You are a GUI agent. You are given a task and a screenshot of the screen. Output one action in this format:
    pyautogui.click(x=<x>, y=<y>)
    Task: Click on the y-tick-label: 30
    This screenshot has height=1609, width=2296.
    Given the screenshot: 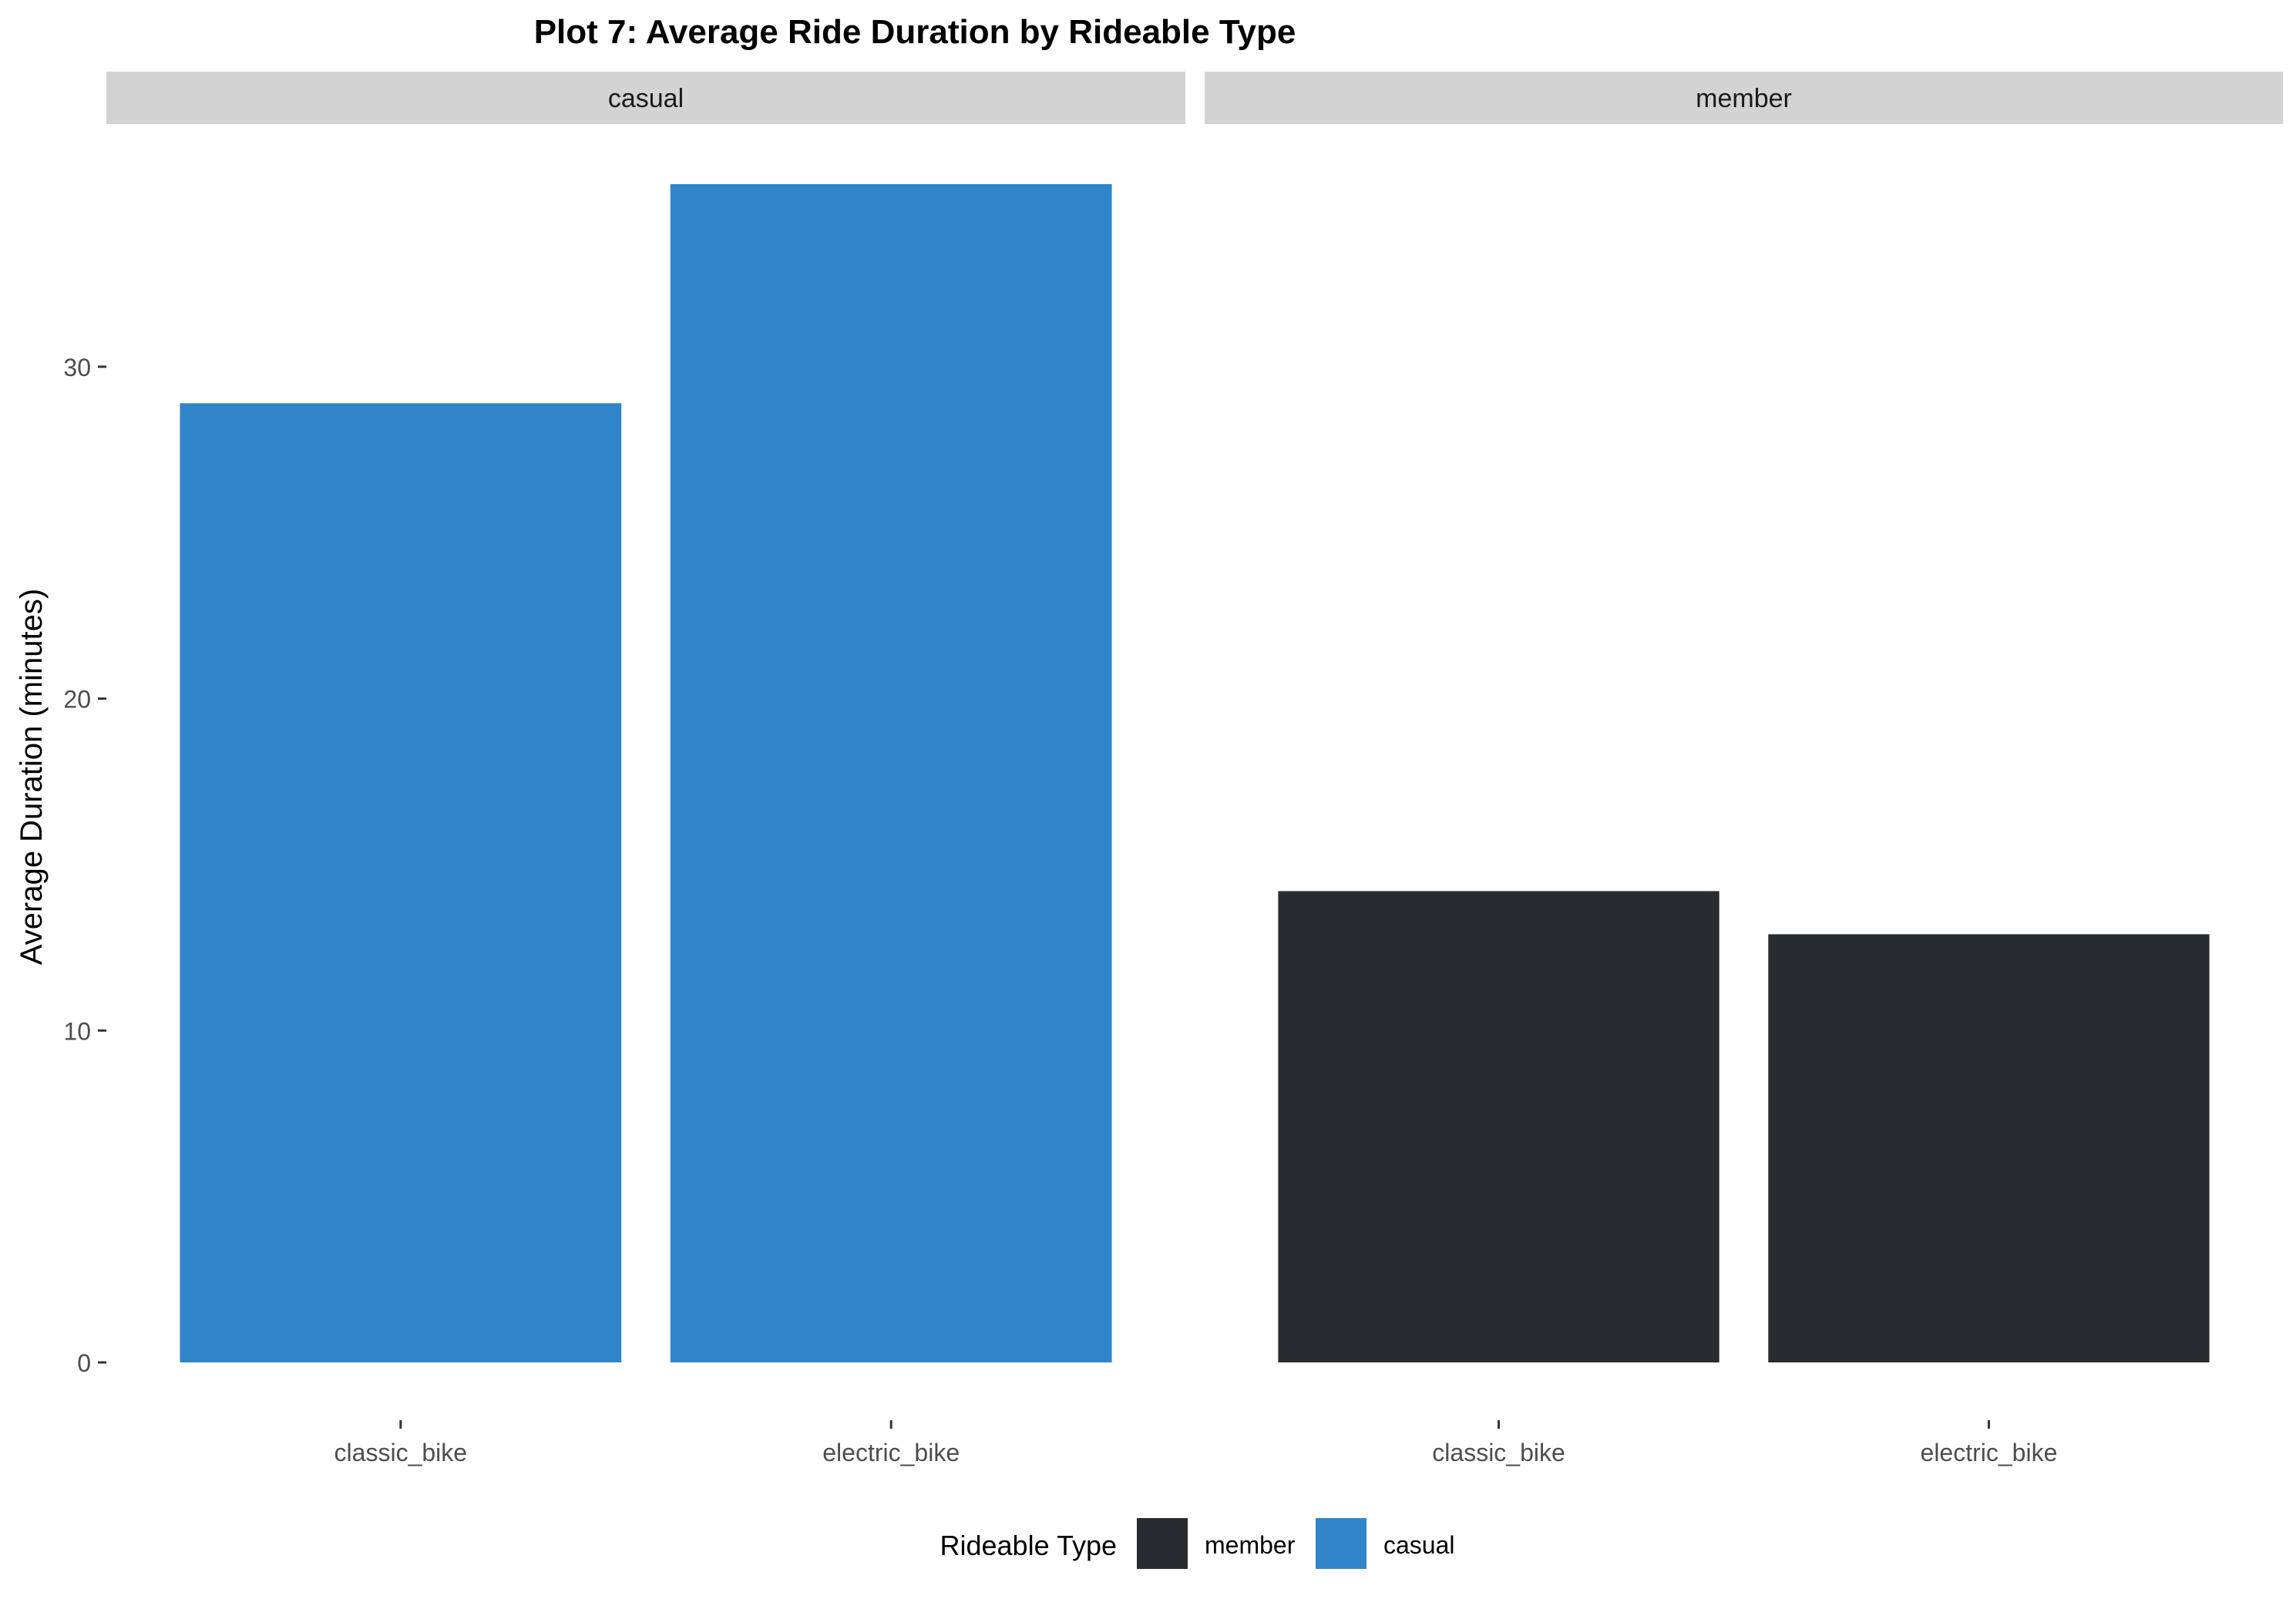 What is the action you would take?
    pyautogui.click(x=77, y=367)
    